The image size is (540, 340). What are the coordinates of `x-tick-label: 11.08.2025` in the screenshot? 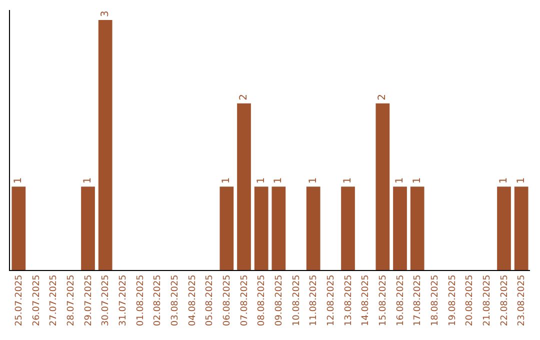 It's located at (314, 300).